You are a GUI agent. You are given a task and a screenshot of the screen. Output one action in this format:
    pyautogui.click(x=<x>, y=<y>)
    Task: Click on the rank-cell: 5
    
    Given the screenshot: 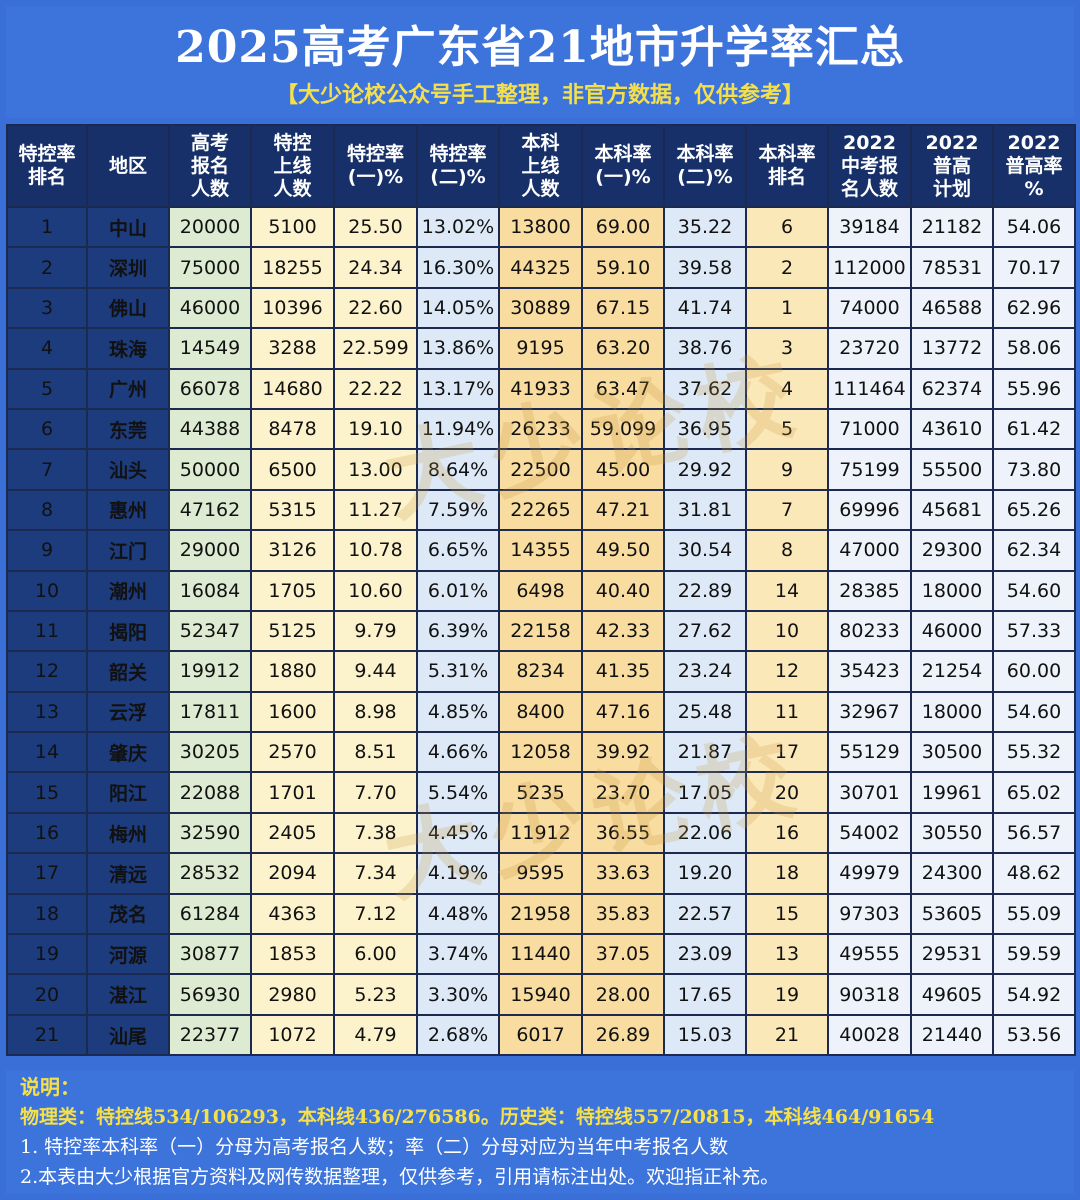 What is the action you would take?
    pyautogui.click(x=47, y=388)
    